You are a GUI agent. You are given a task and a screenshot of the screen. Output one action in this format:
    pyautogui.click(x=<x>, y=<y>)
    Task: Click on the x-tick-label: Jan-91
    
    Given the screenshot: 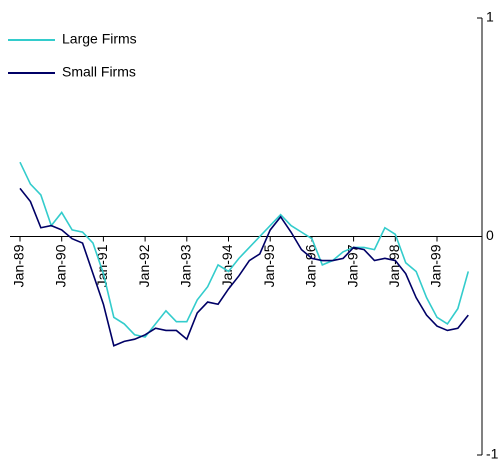 What is the action you would take?
    pyautogui.click(x=102, y=265)
    